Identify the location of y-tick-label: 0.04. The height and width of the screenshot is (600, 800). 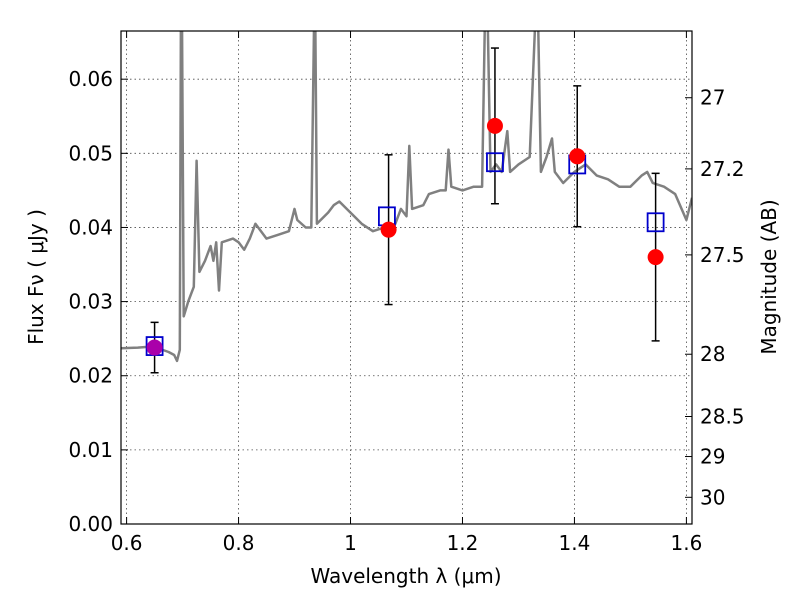
(90, 227).